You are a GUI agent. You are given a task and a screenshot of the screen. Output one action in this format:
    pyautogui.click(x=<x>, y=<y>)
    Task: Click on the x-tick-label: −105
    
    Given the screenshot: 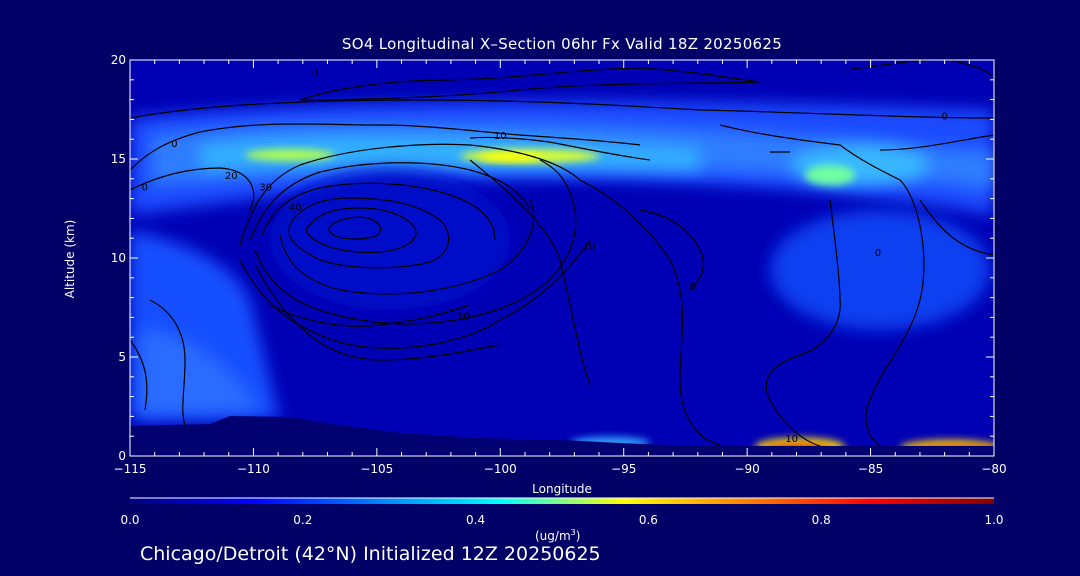 What is the action you would take?
    pyautogui.click(x=376, y=469)
    